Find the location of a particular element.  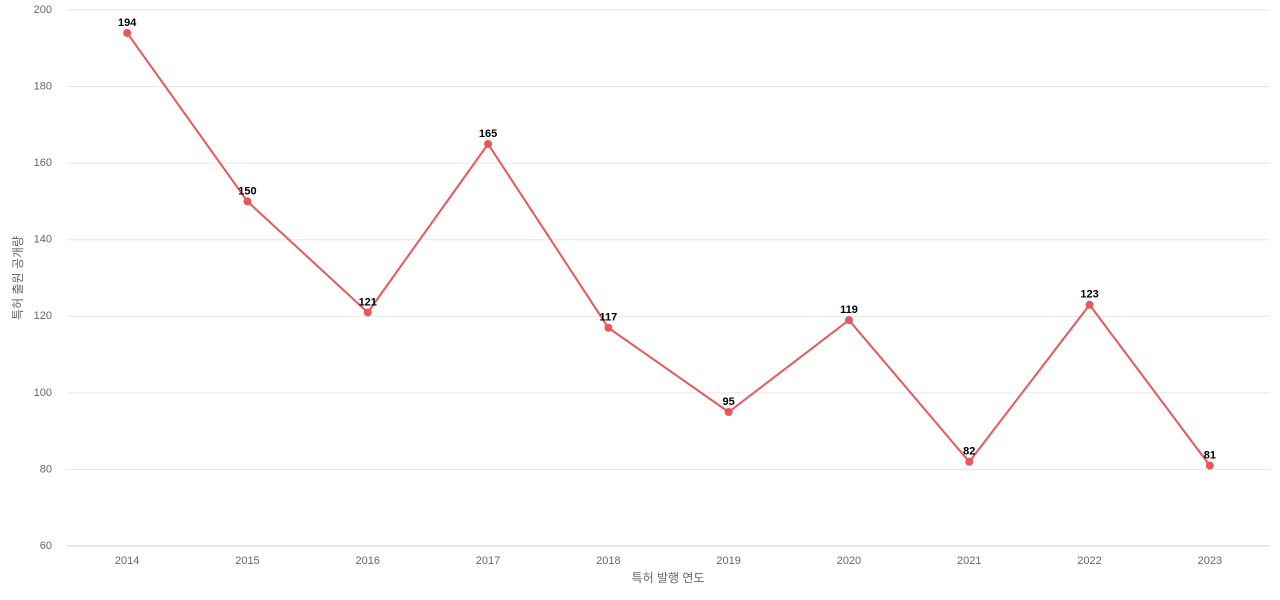

value-label: 121 is located at coordinates (368, 302).